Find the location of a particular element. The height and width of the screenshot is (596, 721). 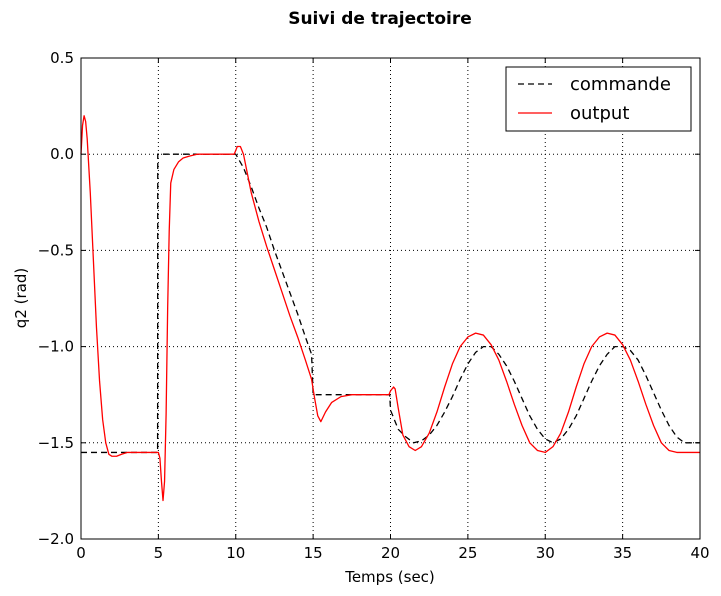

x-tick-label-5: 25 is located at coordinates (467, 553).